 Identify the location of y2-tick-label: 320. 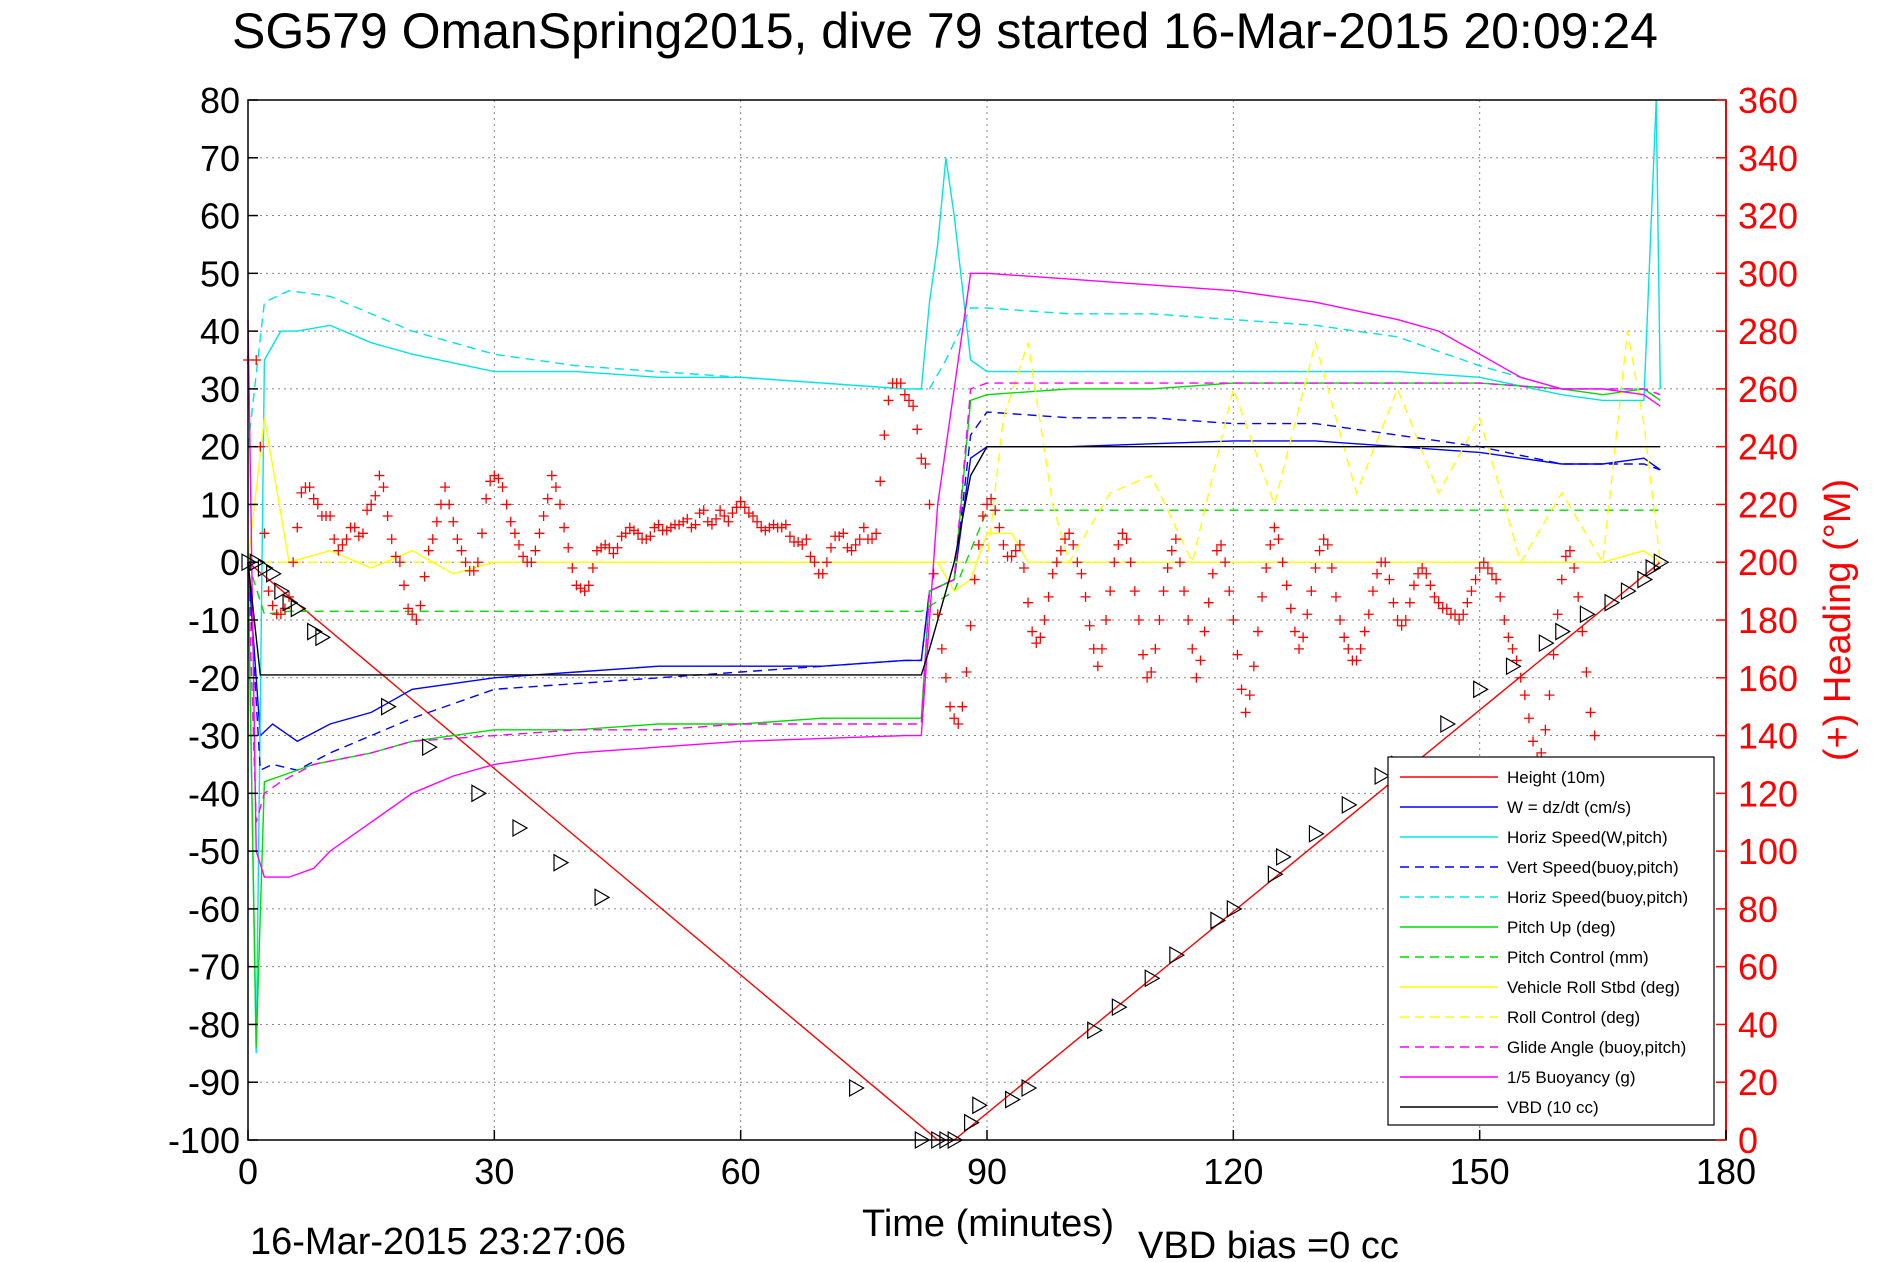
(1768, 216).